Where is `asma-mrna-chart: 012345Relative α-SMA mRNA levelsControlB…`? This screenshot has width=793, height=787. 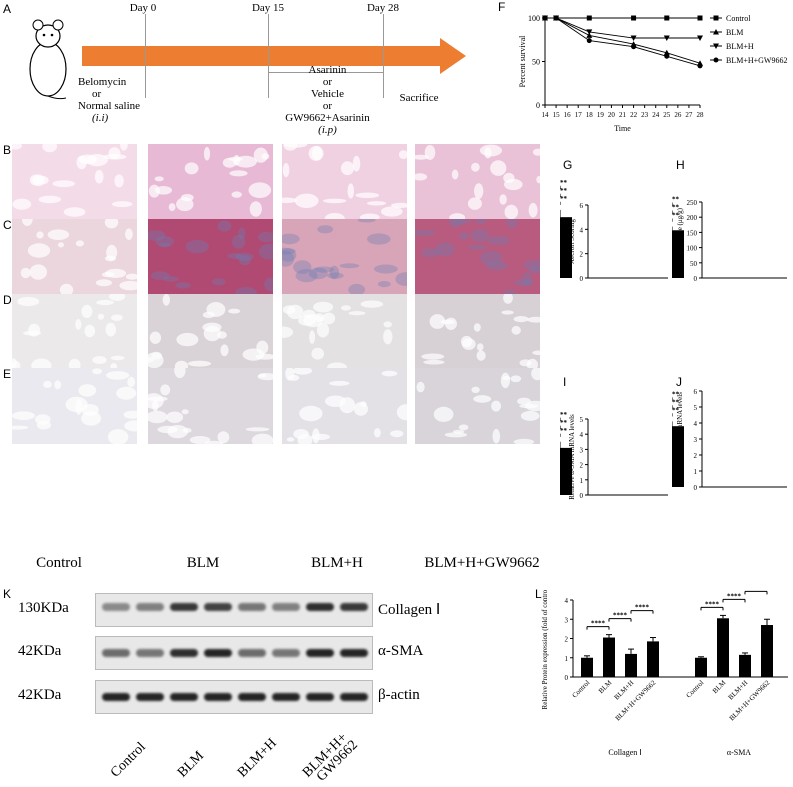
asma-mrna-chart: 012345Relative α-SMA mRNA levelsControlB… is located at coordinates (614, 438).